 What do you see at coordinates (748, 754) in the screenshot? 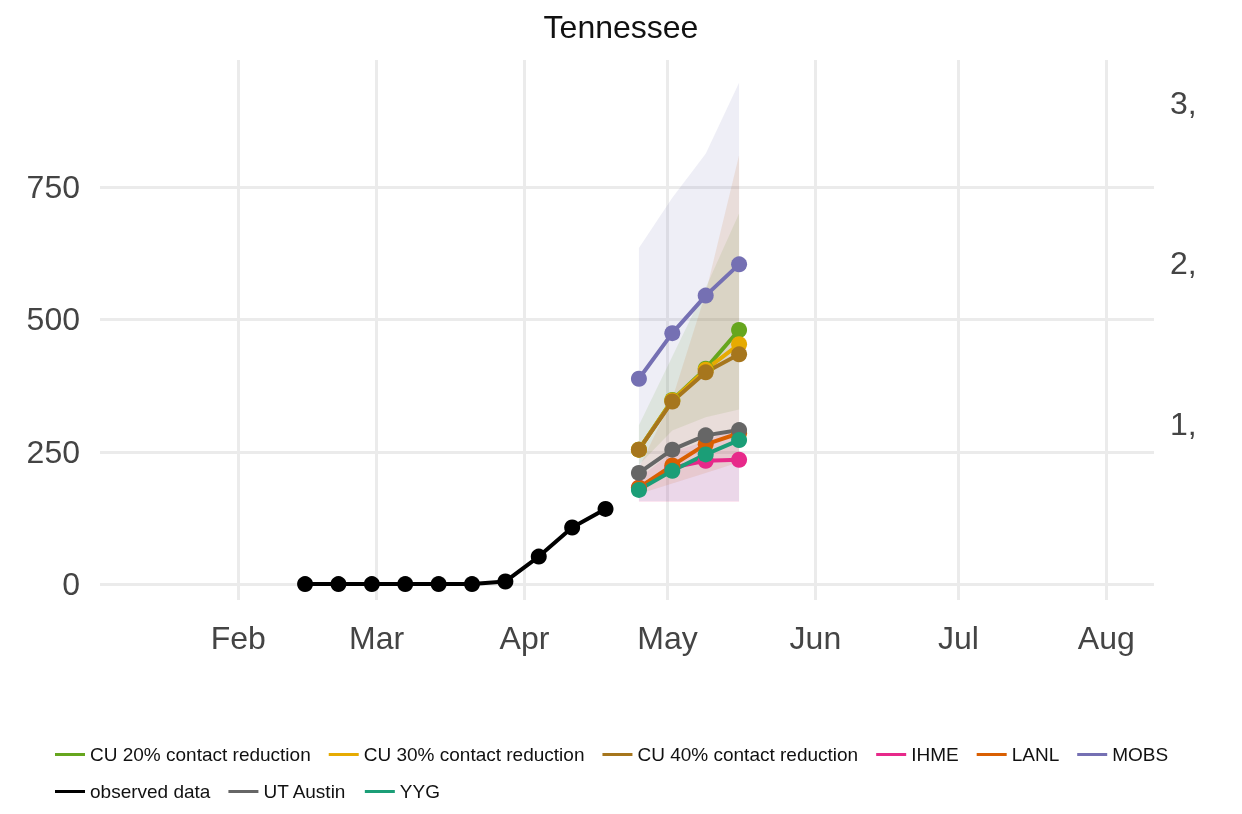
I see `legend-label: CU 40% contact reduction` at bounding box center [748, 754].